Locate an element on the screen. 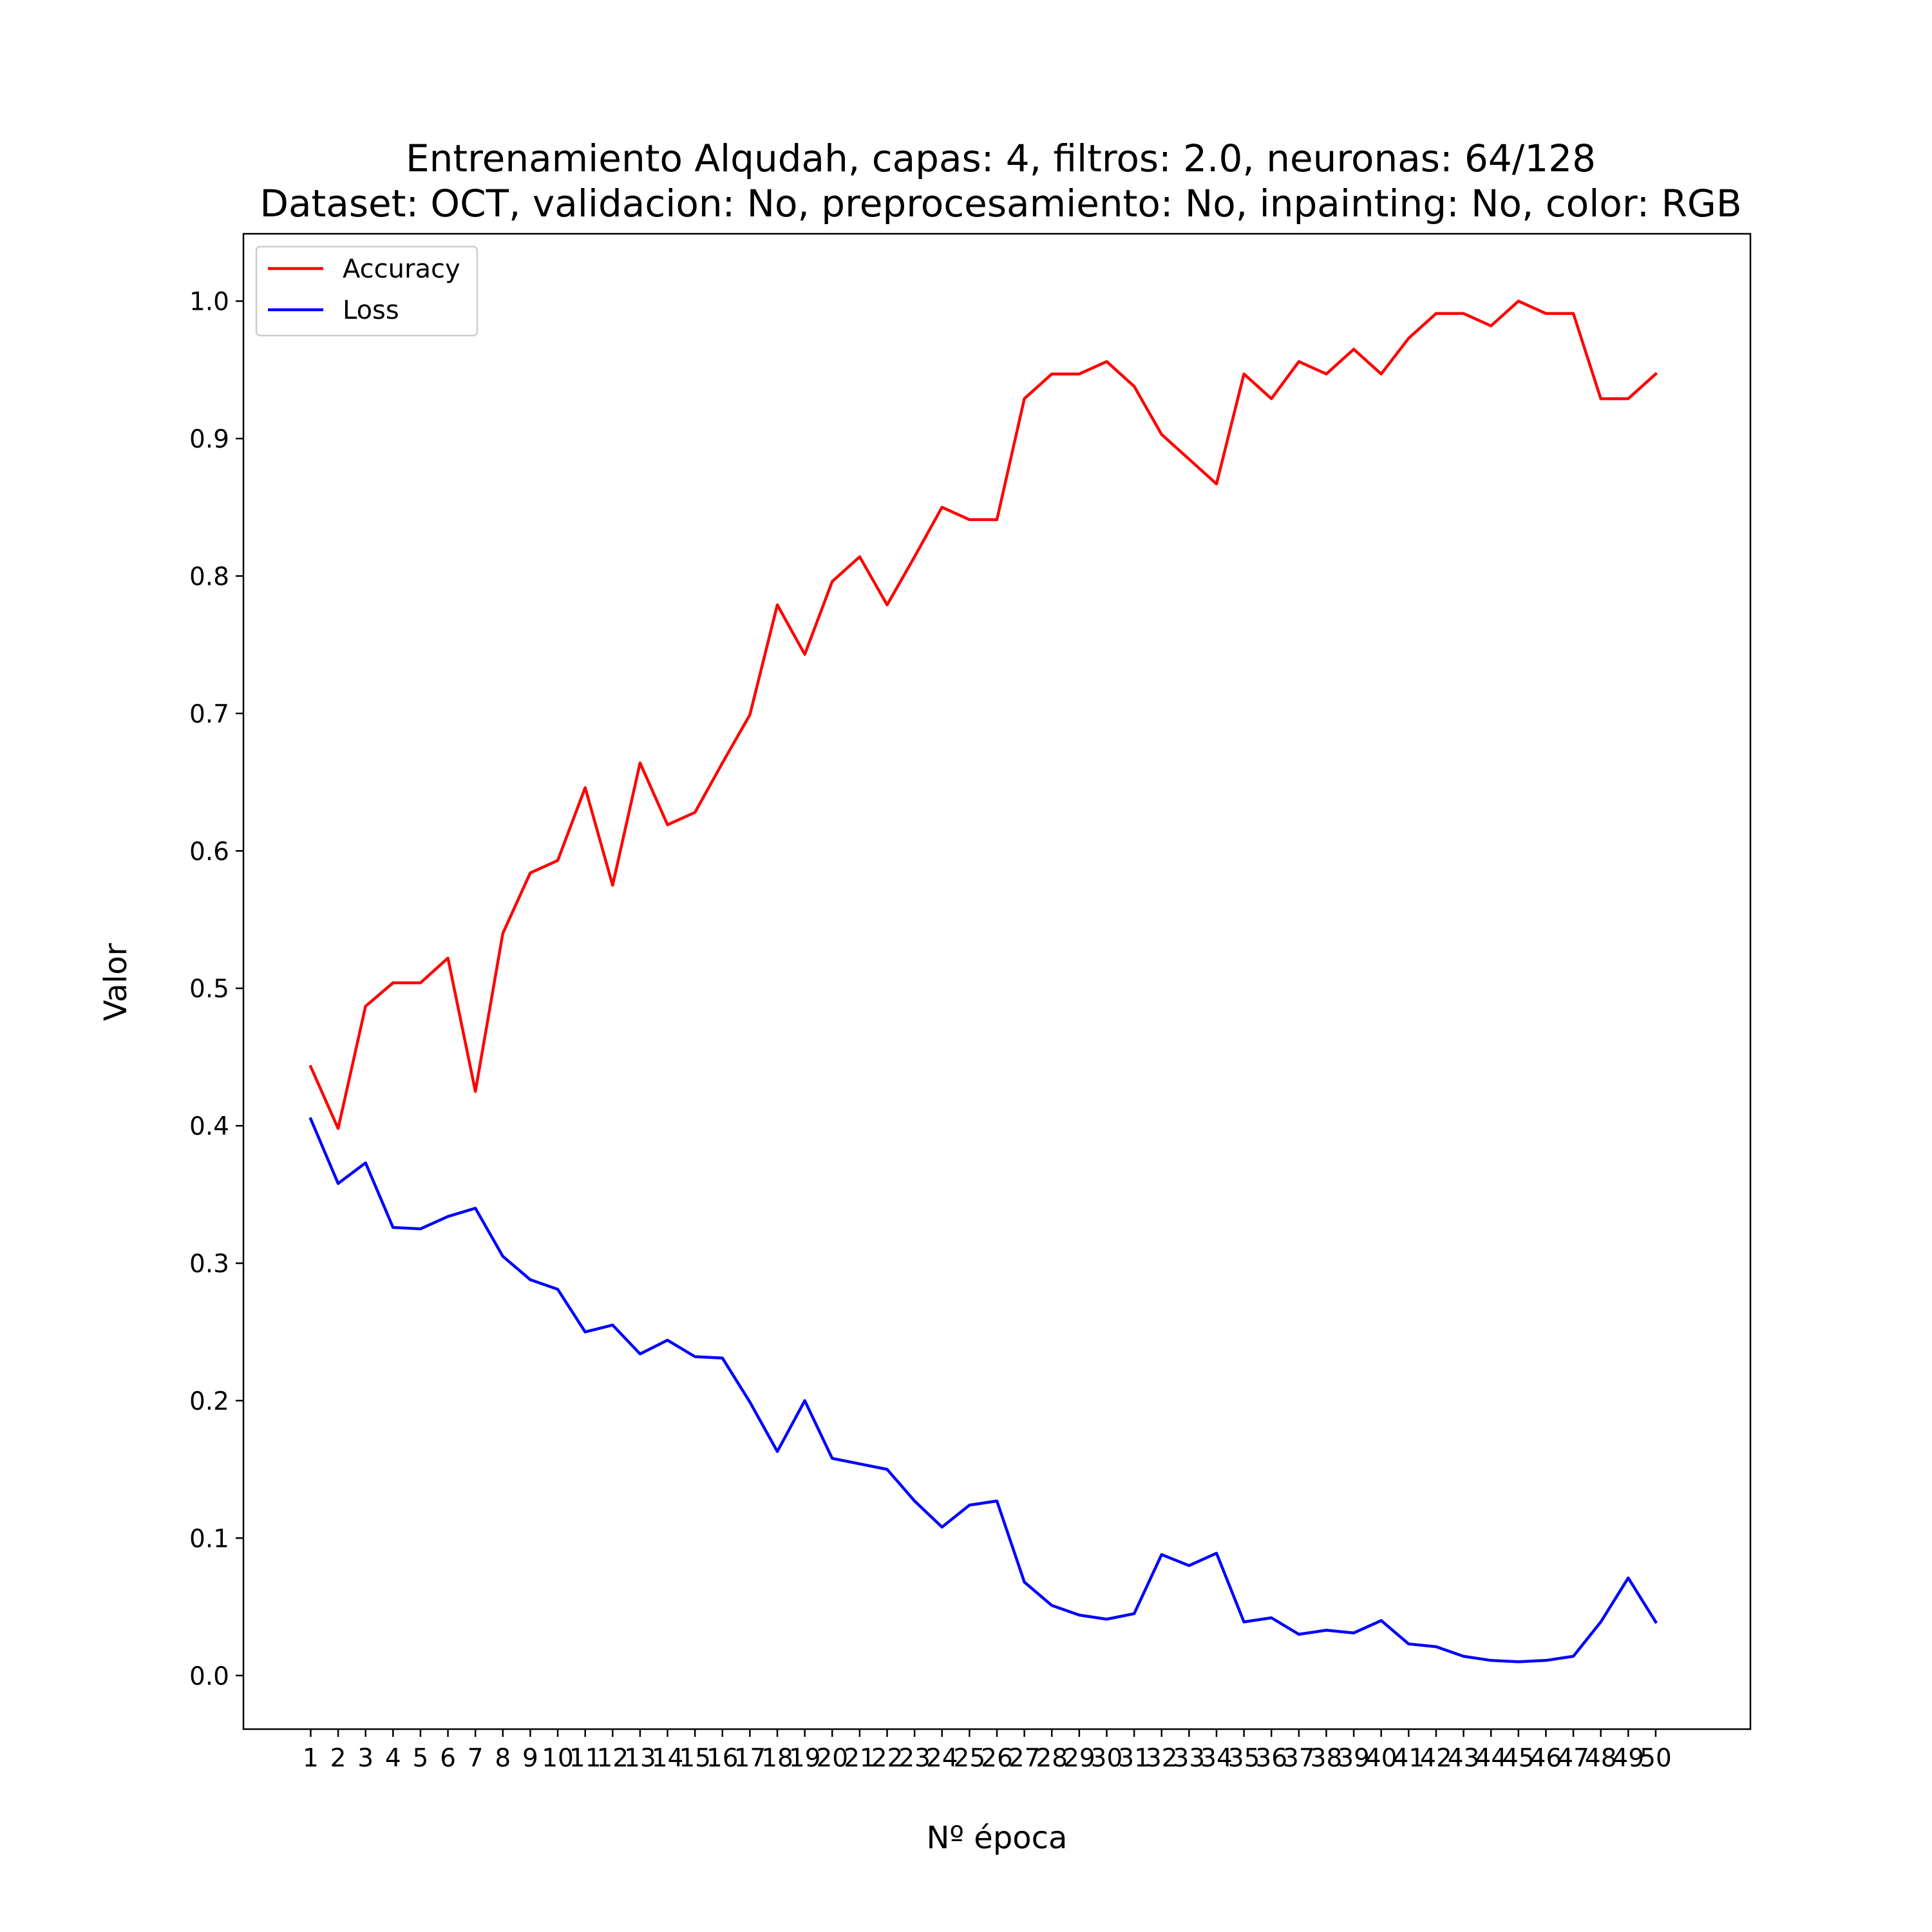 Image resolution: width=1932 pixels, height=1932 pixels. x-tick-label: 30 is located at coordinates (1107, 1758).